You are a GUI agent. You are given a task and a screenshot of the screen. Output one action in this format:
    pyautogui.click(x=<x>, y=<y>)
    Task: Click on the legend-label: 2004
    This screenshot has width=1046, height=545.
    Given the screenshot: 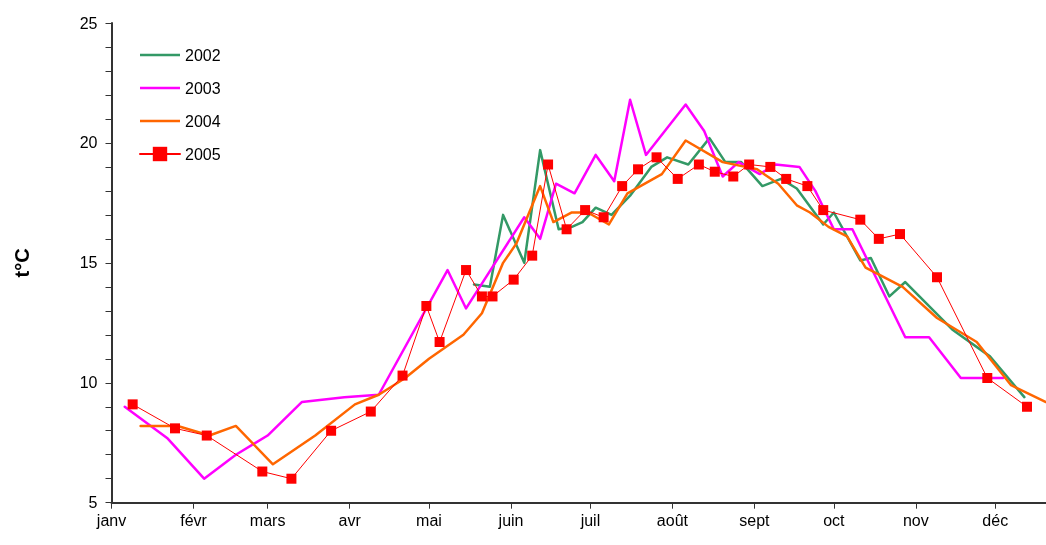 What is the action you would take?
    pyautogui.click(x=203, y=121)
    